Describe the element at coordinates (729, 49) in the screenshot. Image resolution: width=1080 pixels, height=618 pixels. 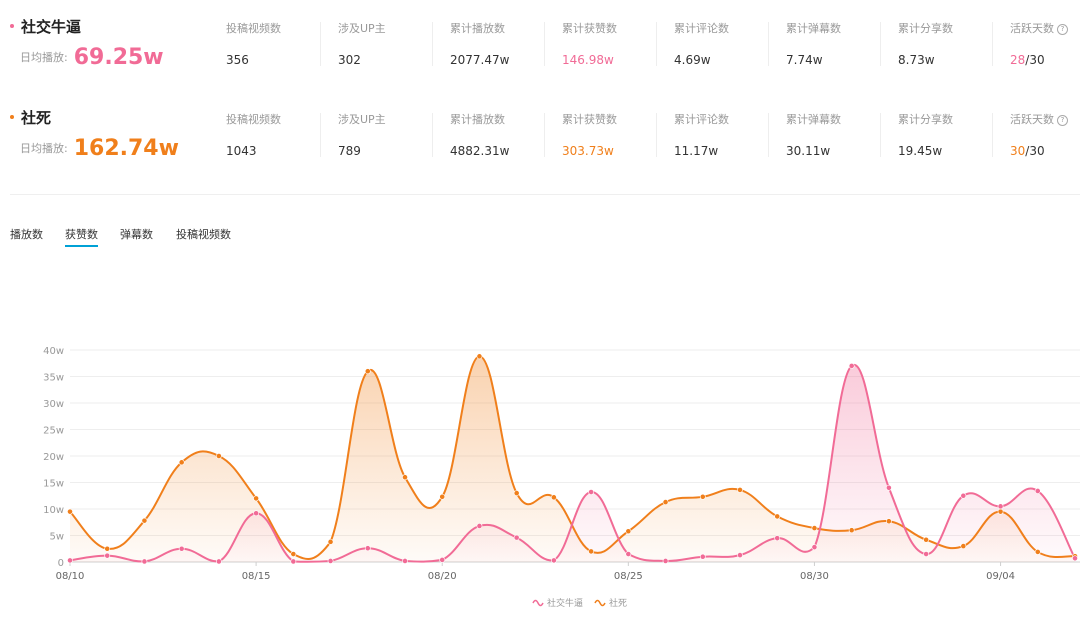
I see `stat-comments: 累计评论数 4.69w` at that location.